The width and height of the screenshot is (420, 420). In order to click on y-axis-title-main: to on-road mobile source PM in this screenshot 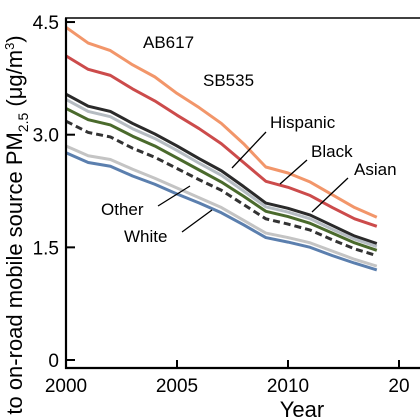, I will do `click(14, 273)`.